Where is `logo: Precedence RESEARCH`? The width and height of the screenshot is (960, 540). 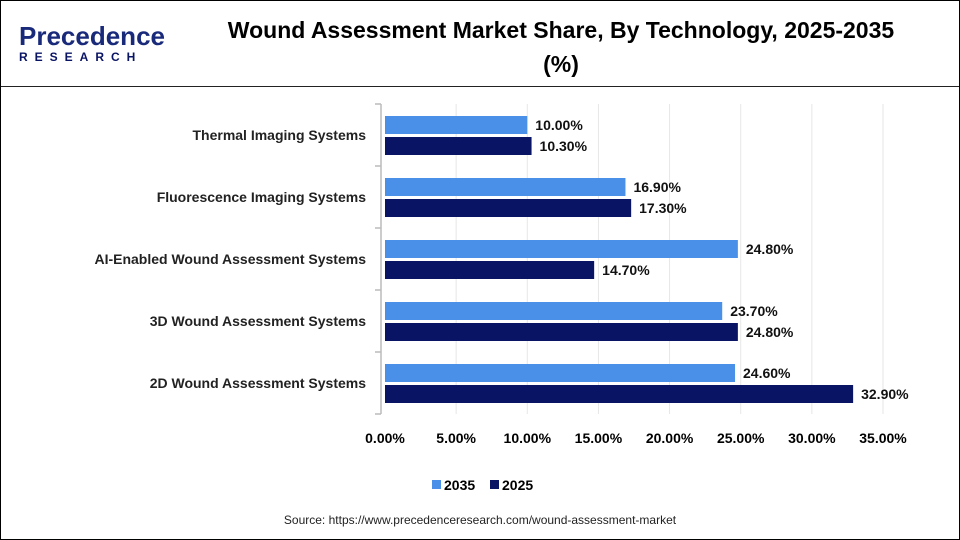 logo: Precedence RESEARCH is located at coordinates (92, 44).